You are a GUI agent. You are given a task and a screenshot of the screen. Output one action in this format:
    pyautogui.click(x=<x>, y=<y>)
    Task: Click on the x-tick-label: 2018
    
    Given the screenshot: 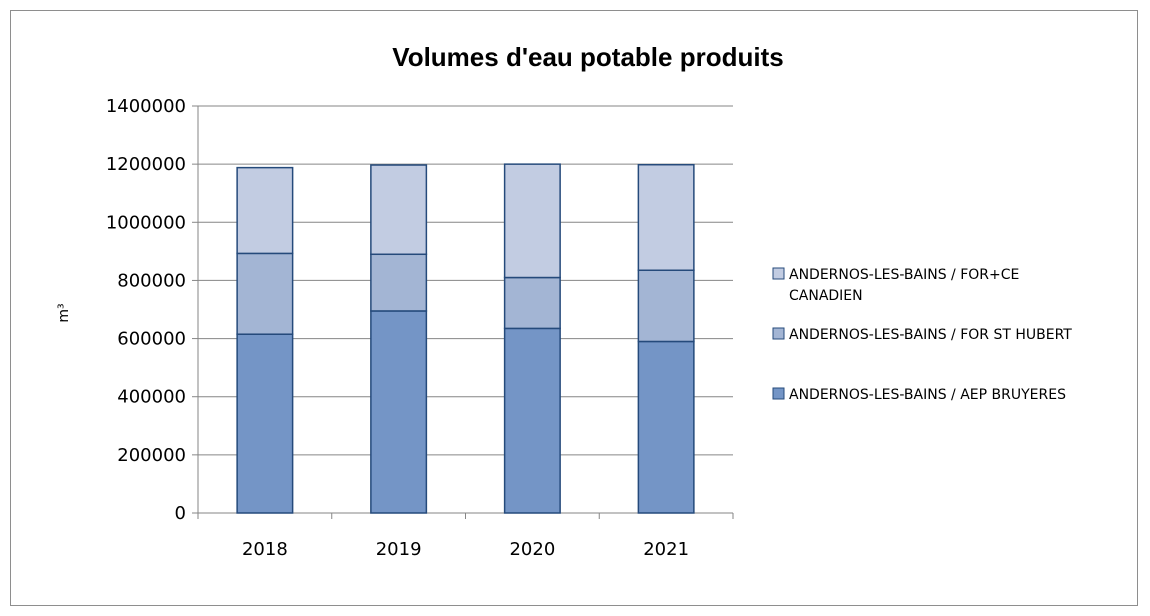 What is the action you would take?
    pyautogui.click(x=265, y=549)
    